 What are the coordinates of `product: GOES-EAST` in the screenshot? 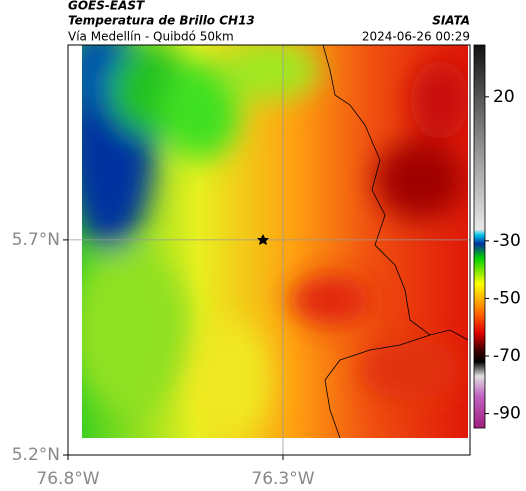 It's located at (106, 6).